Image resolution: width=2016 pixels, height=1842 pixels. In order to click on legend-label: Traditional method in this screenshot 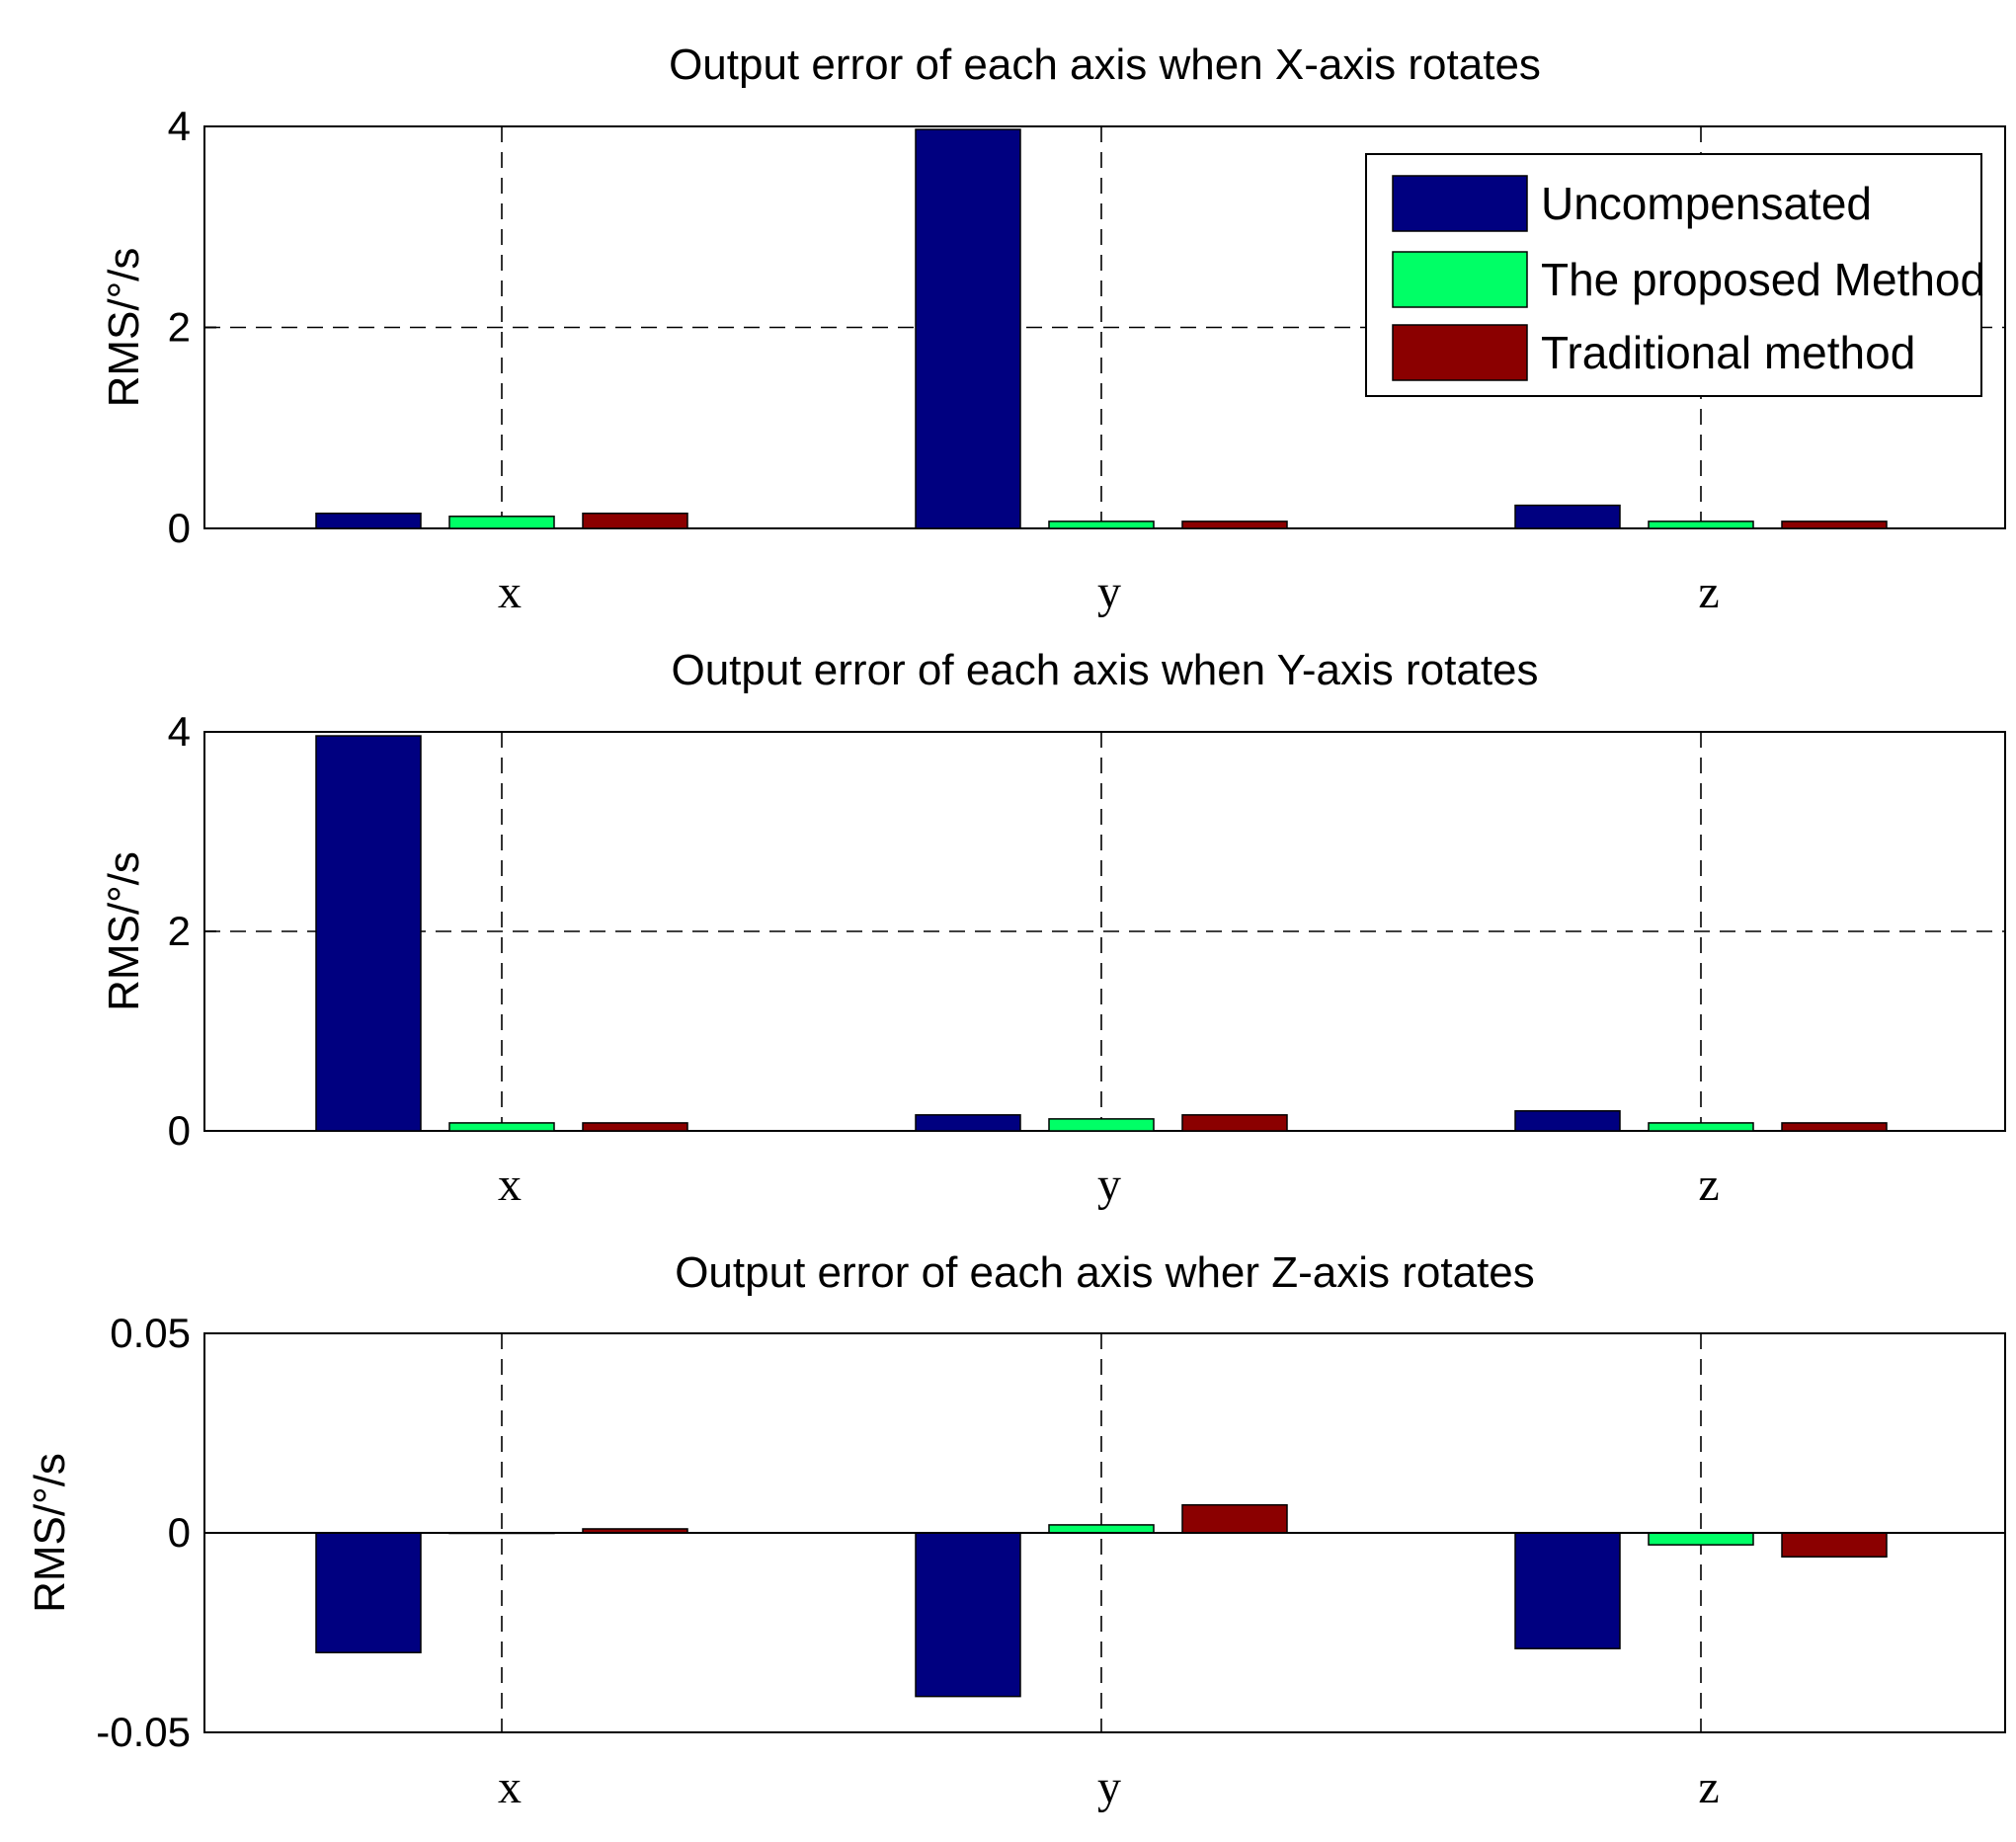, I will do `click(1728, 352)`.